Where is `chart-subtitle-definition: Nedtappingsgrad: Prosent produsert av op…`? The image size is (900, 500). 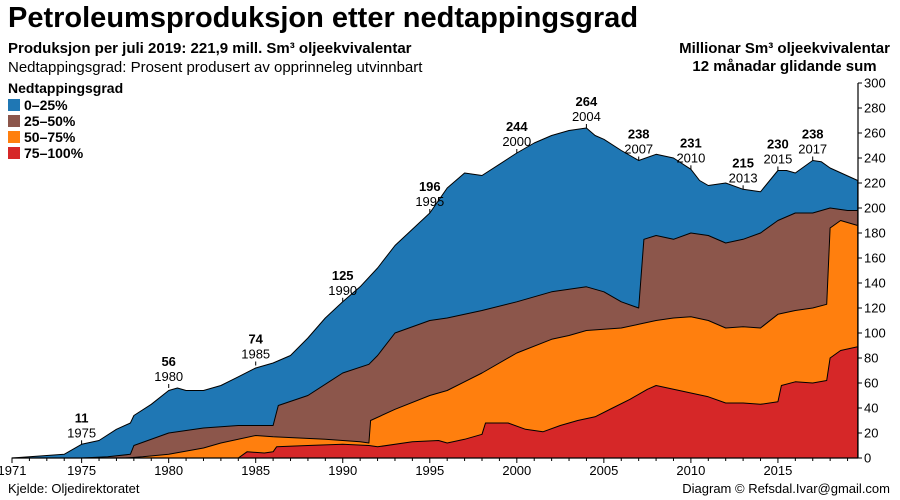
chart-subtitle-definition: Nedtappingsgrad: Prosent produsert av op… is located at coordinates (215, 67).